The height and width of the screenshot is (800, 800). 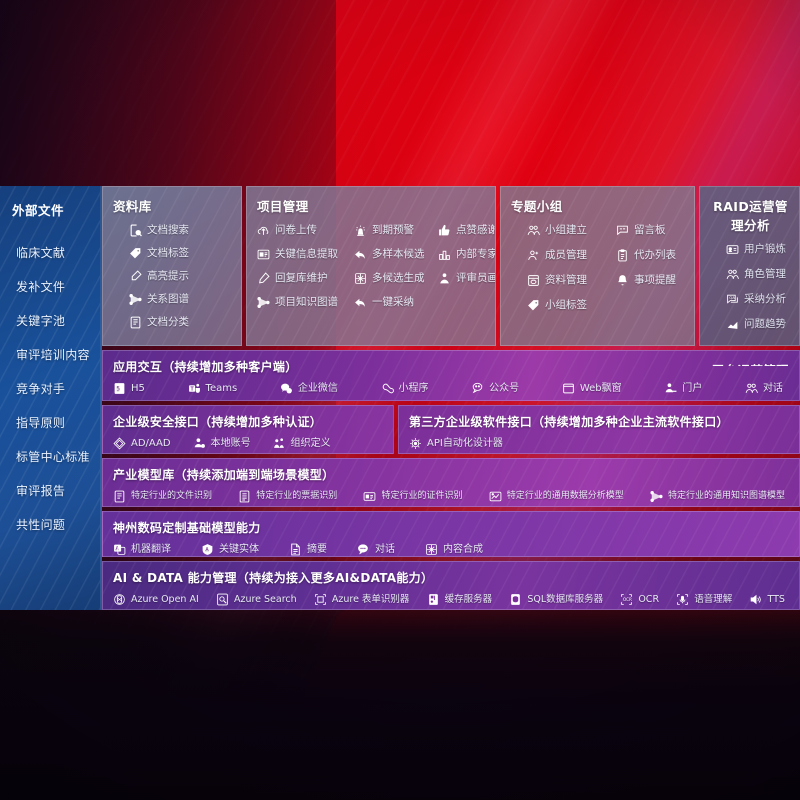 I want to click on library-item-highlight: 高亮提示, so click(x=181, y=276).